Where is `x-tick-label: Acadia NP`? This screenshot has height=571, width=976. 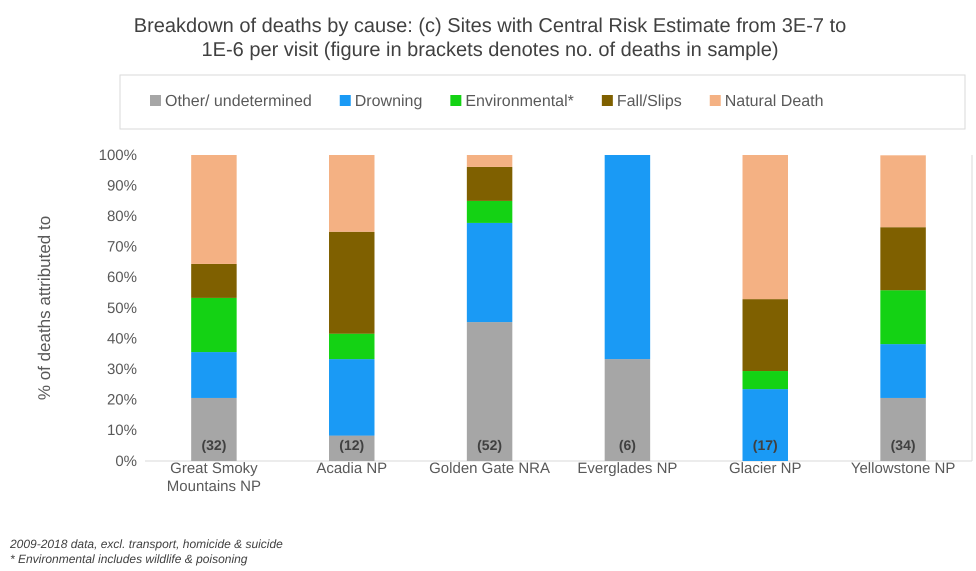
x-tick-label: Acadia NP is located at coordinates (352, 468).